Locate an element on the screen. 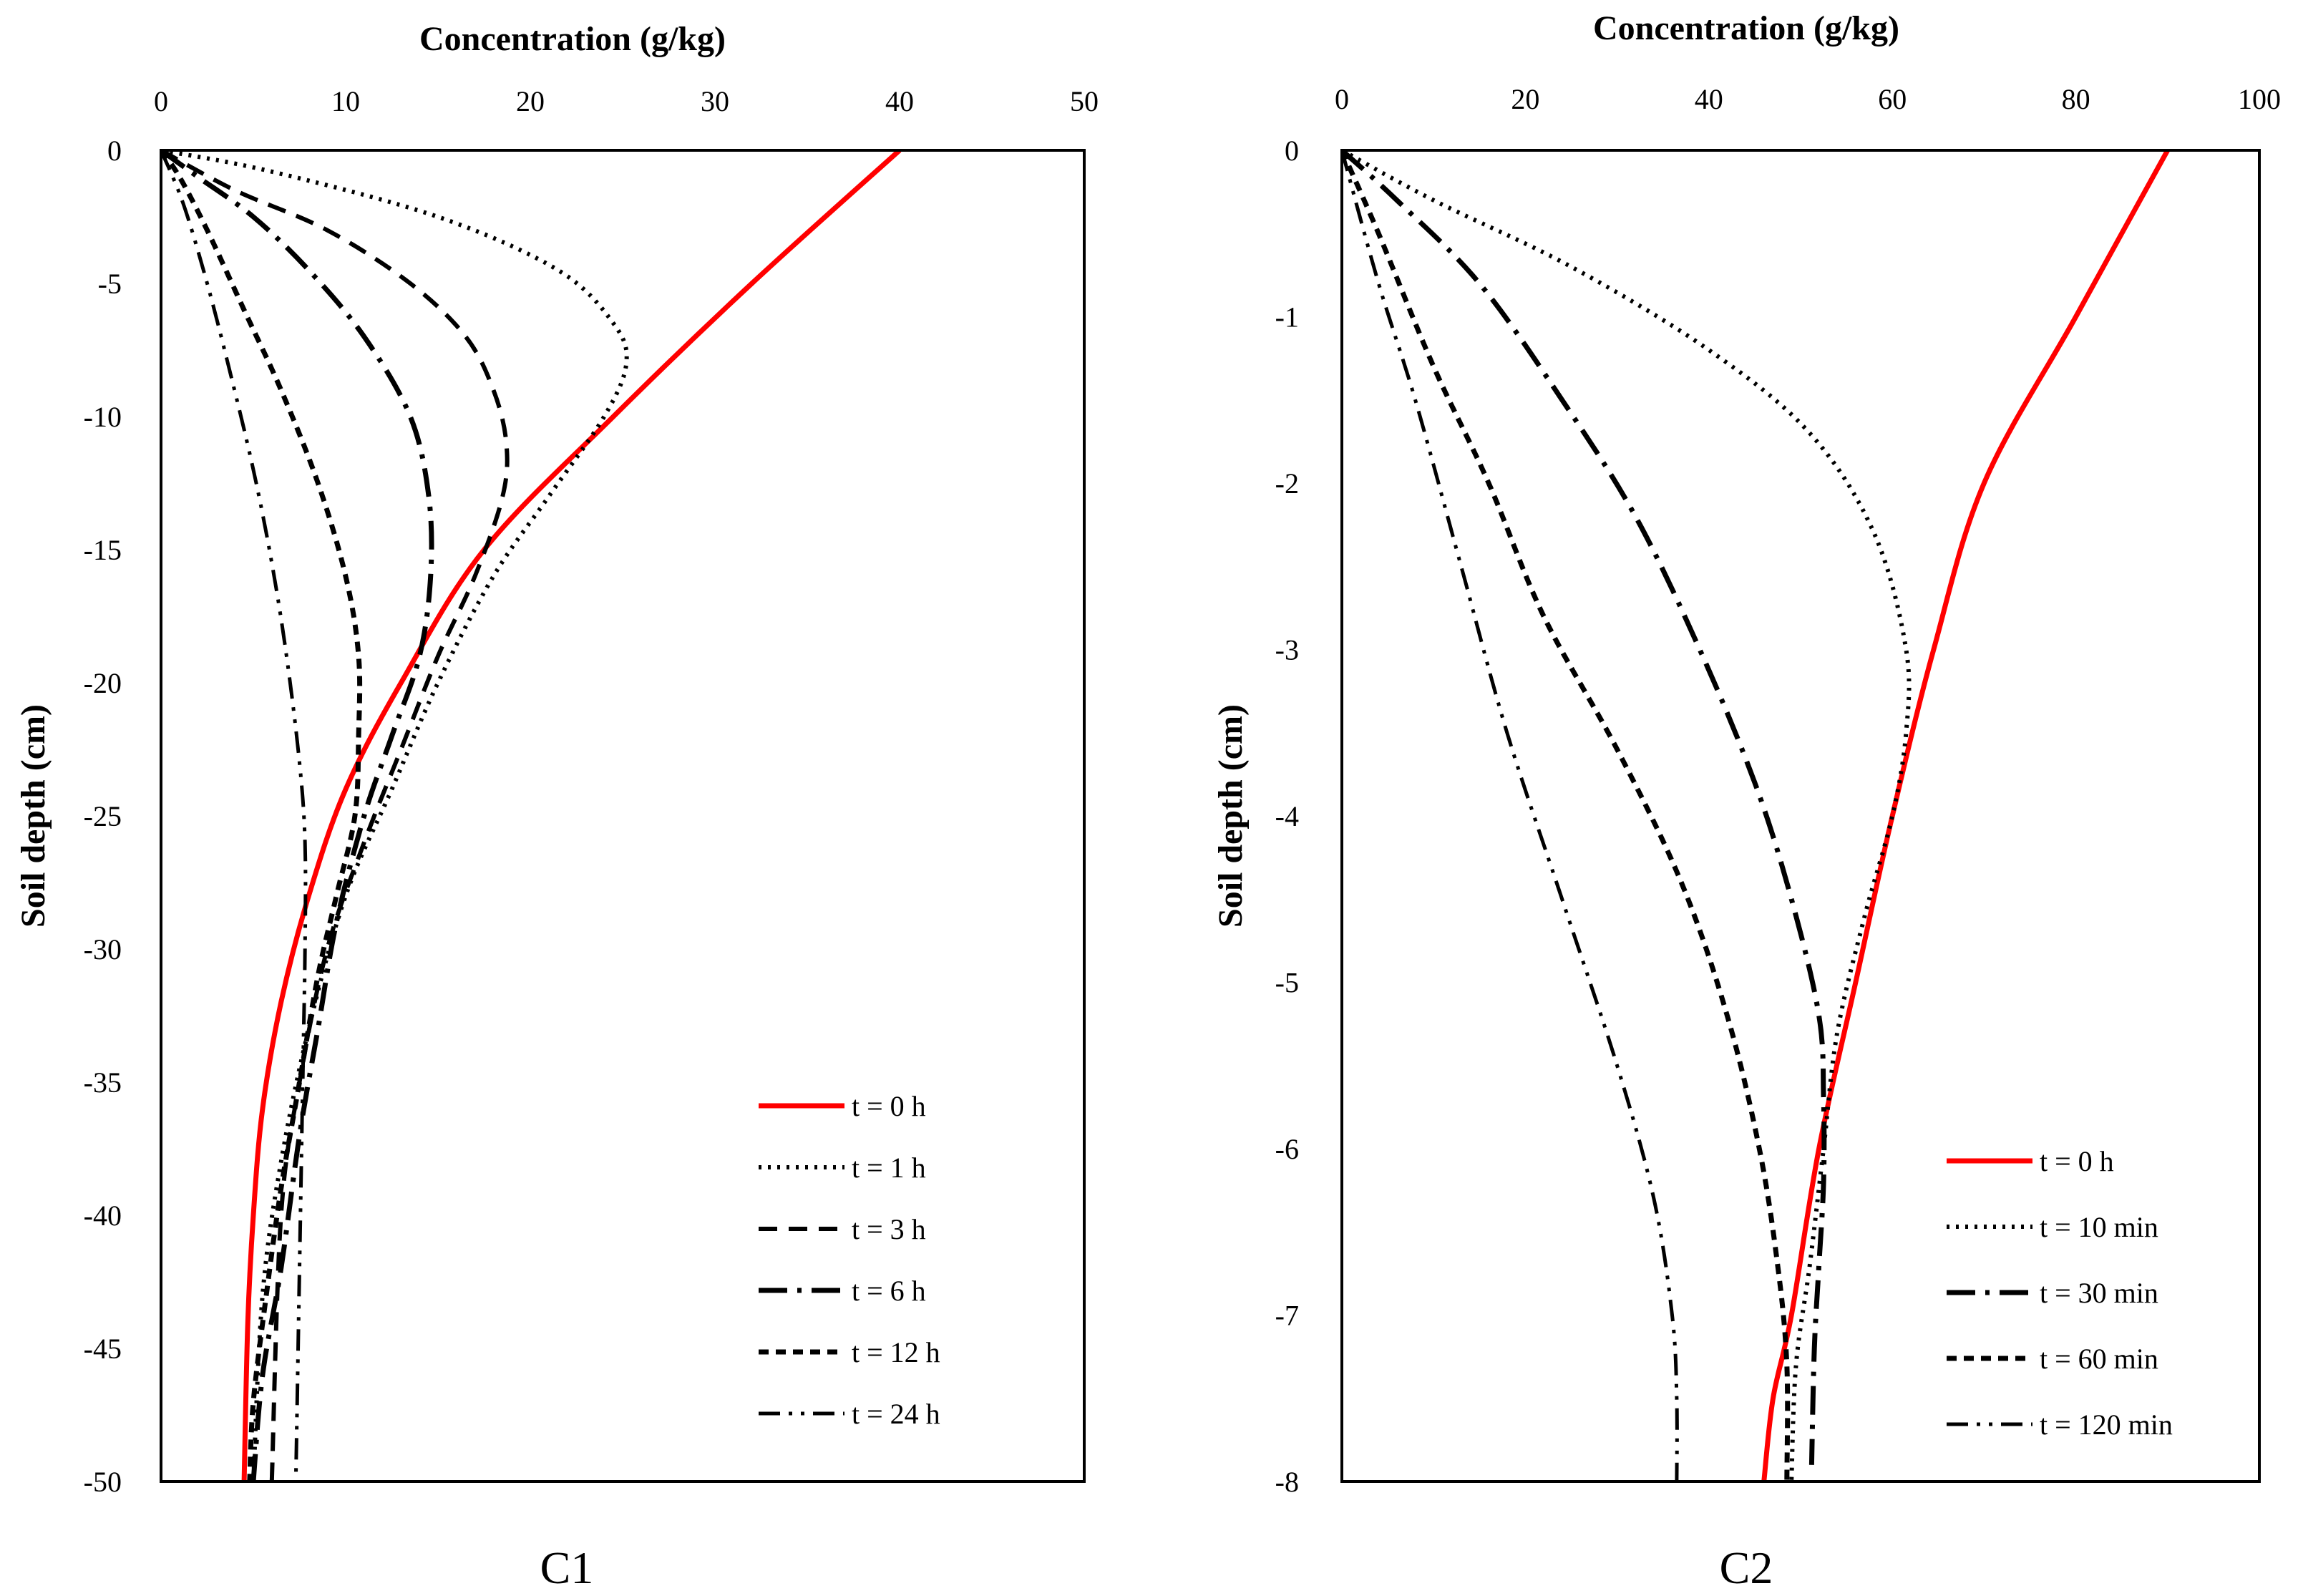 The height and width of the screenshot is (1596, 2298). x-ticks-c1: 0 10 20 30 40 50 is located at coordinates (627, 101).